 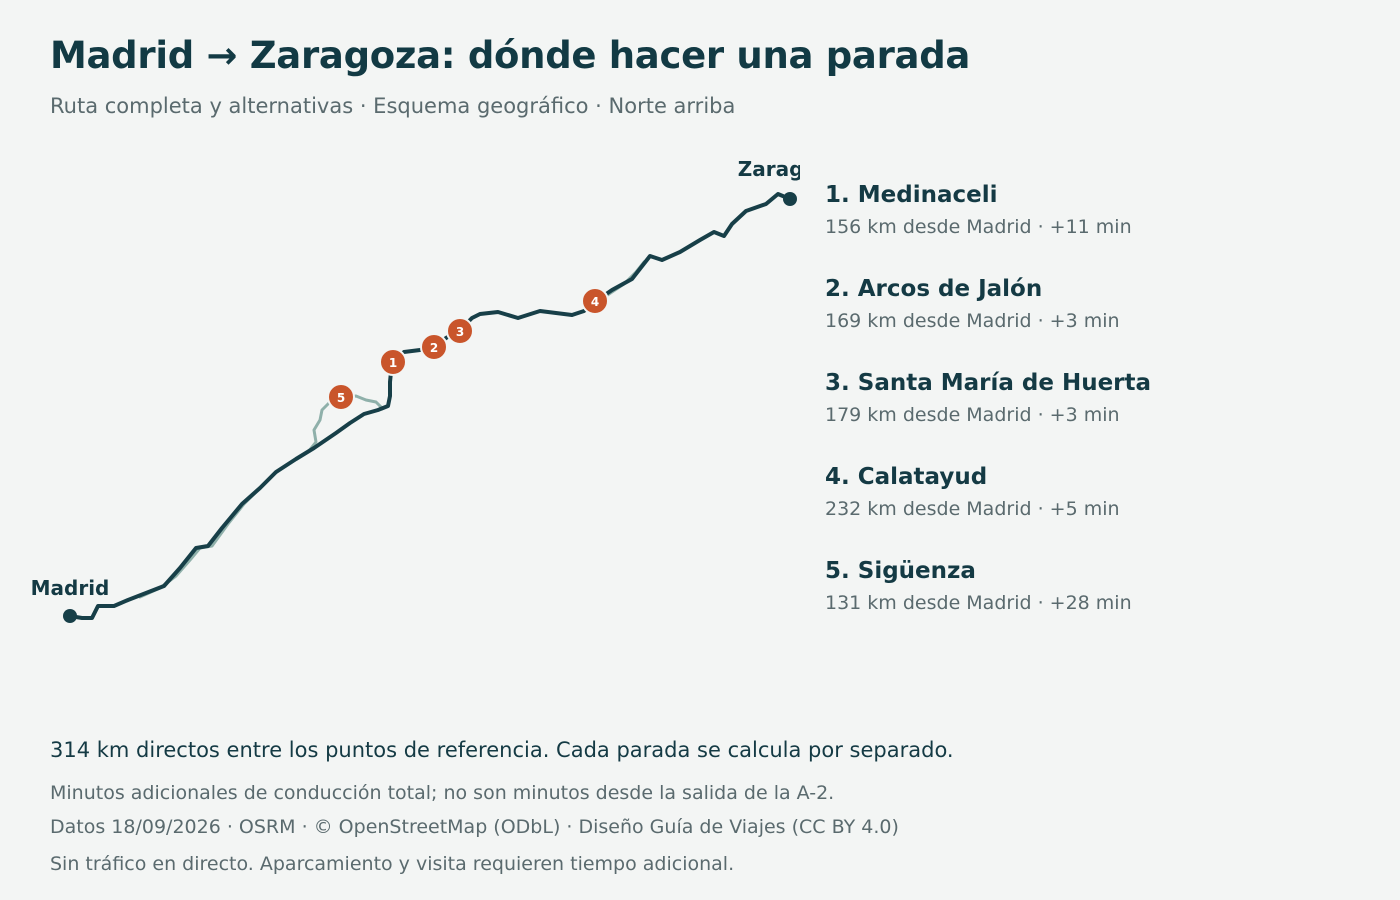 I want to click on origin-madrid: Madrid, so click(x=70, y=599).